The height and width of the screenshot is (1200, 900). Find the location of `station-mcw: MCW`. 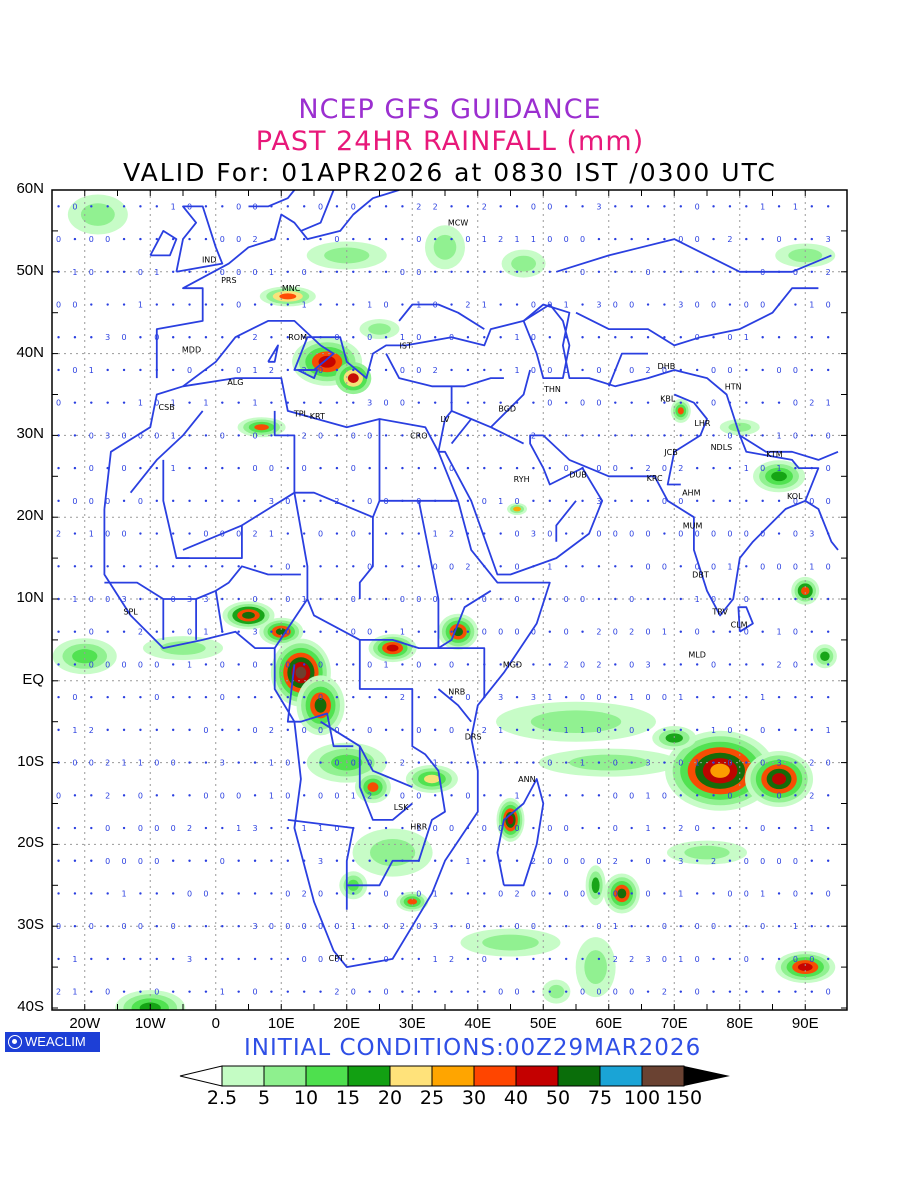

station-mcw: MCW is located at coordinates (458, 223).